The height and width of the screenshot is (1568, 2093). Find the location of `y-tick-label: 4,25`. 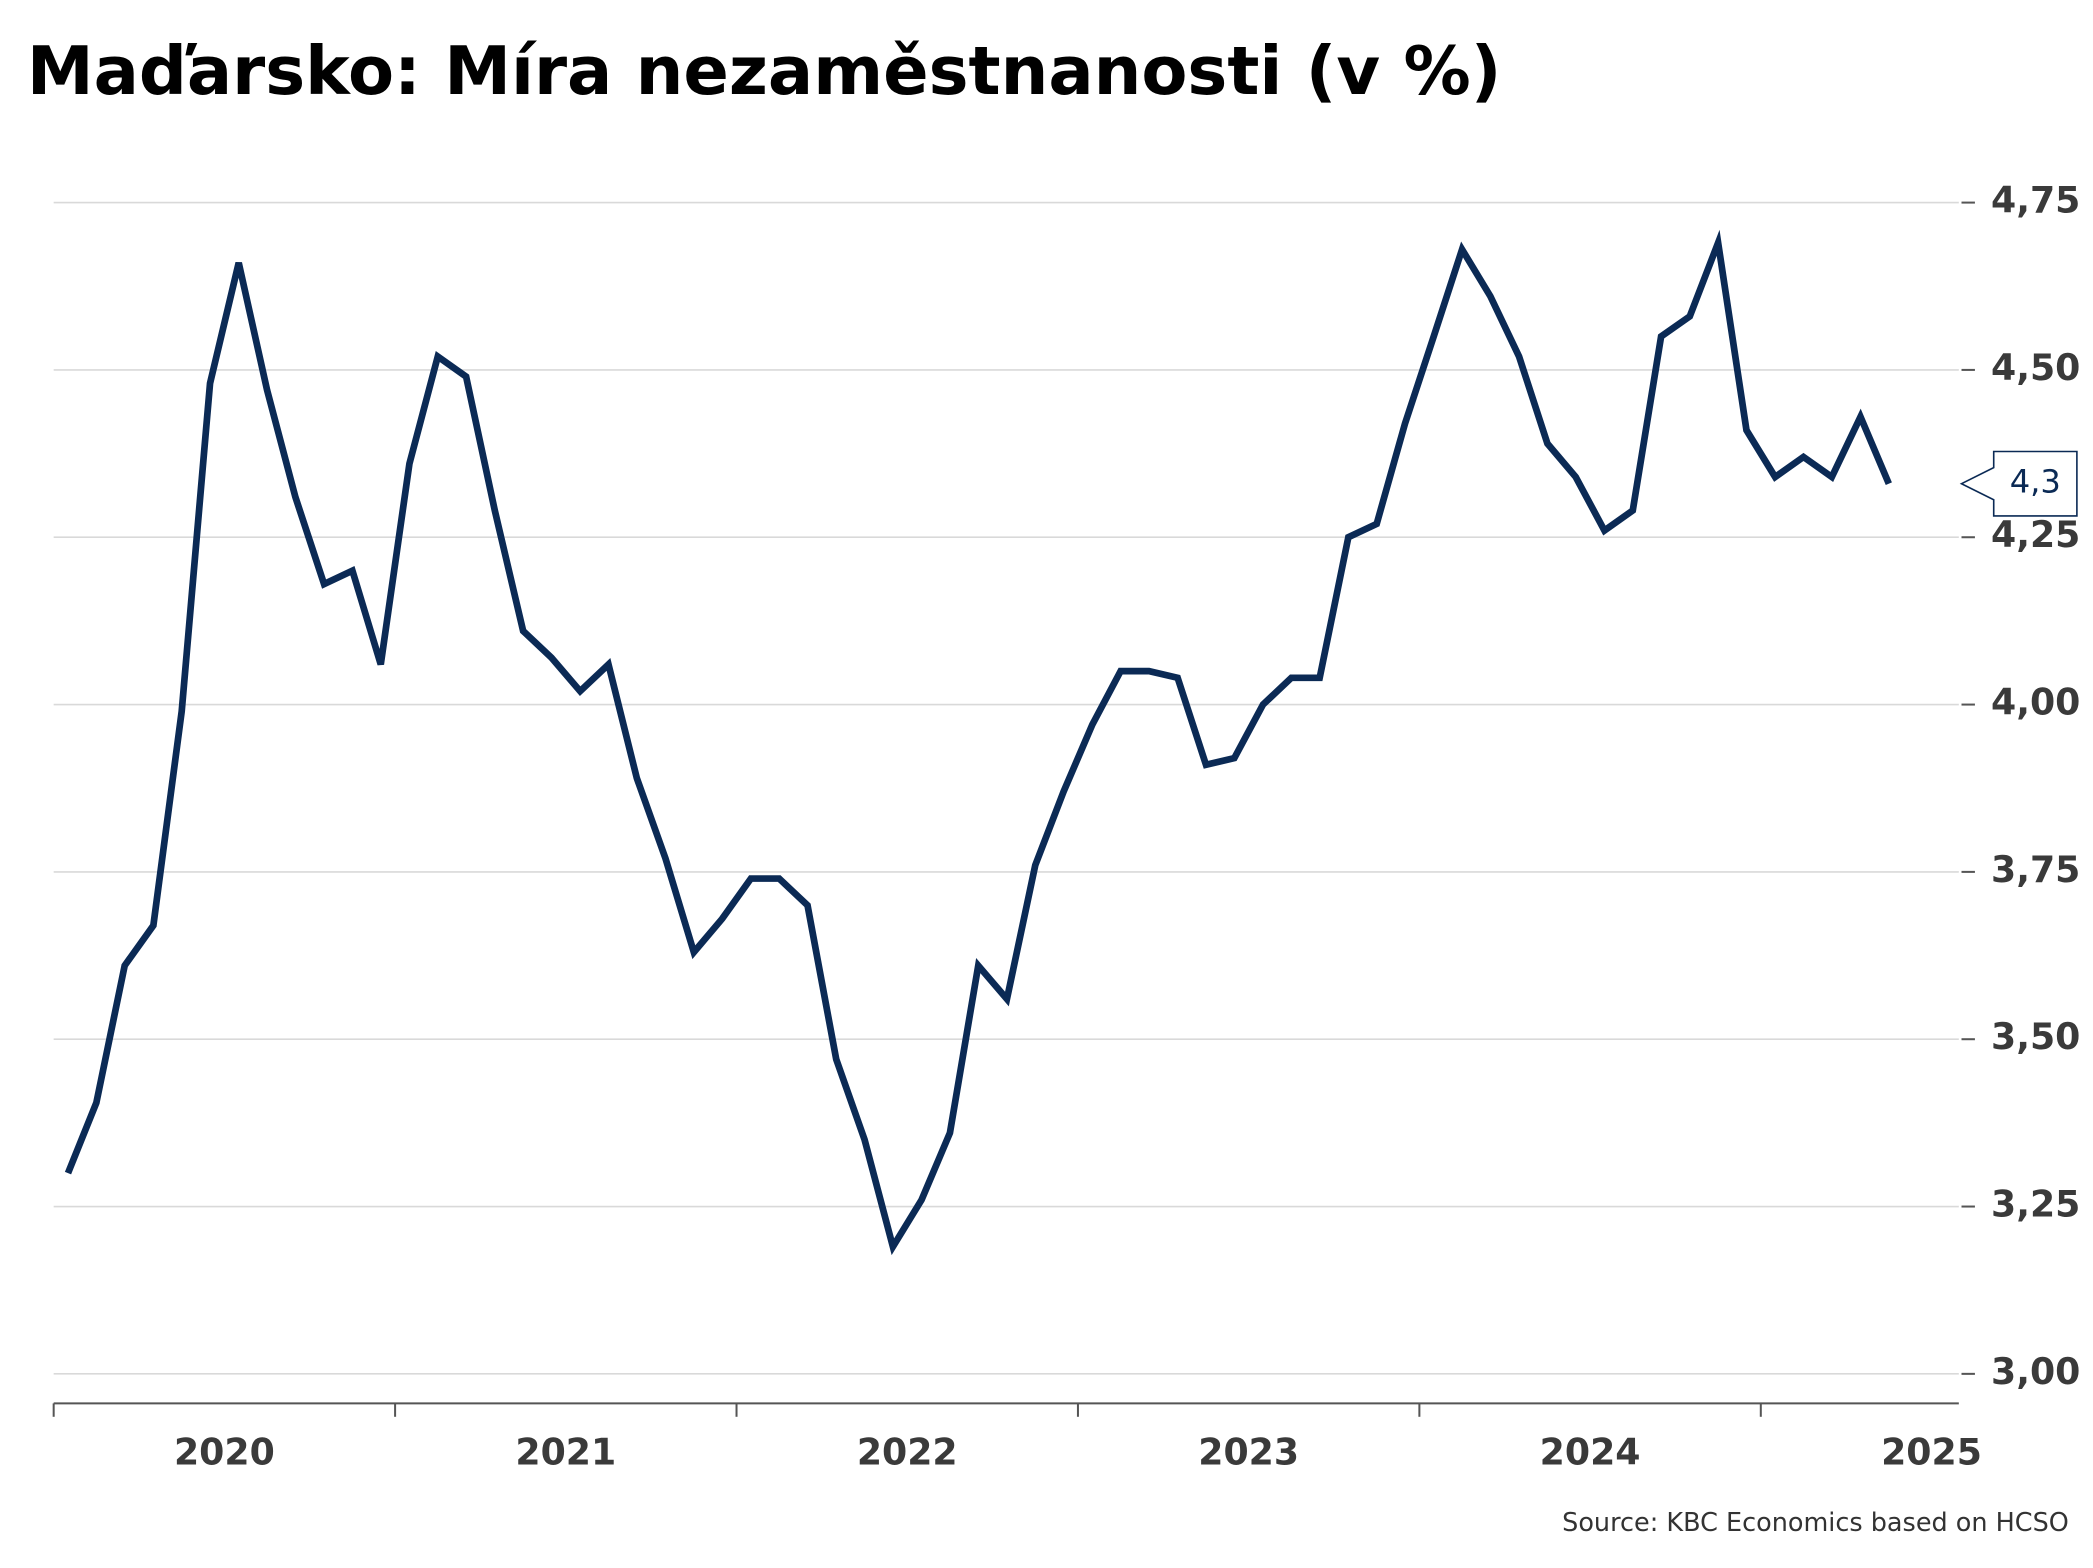

y-tick-label: 4,25 is located at coordinates (2035, 534).